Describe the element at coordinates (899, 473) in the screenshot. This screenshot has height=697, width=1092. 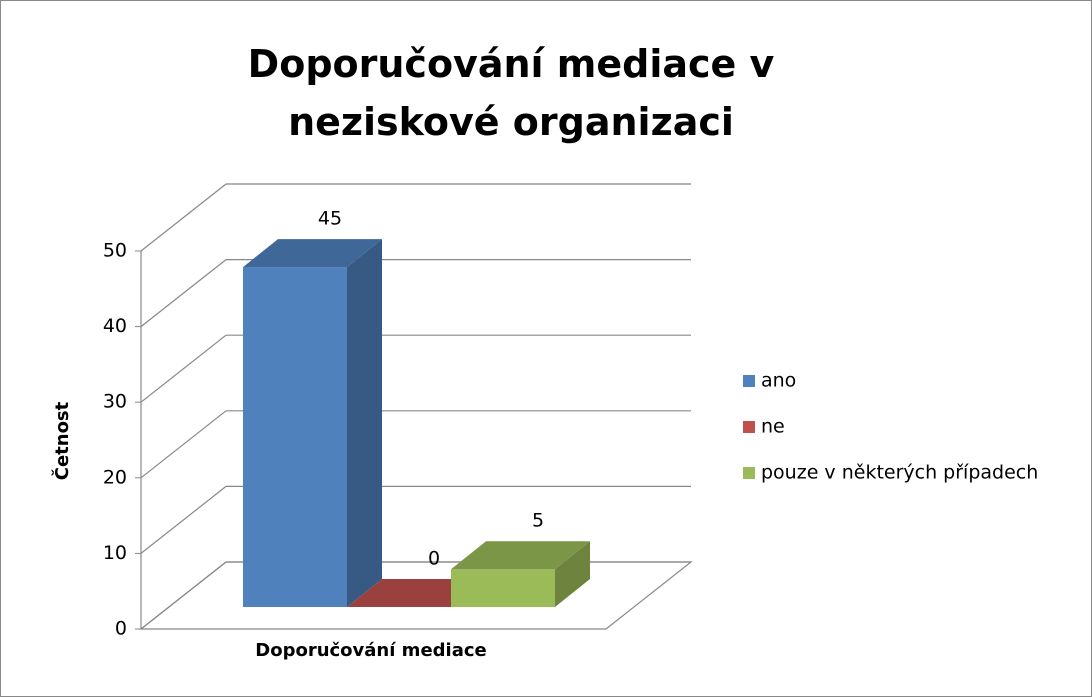
I see `legend-label: pouze v některých případech` at that location.